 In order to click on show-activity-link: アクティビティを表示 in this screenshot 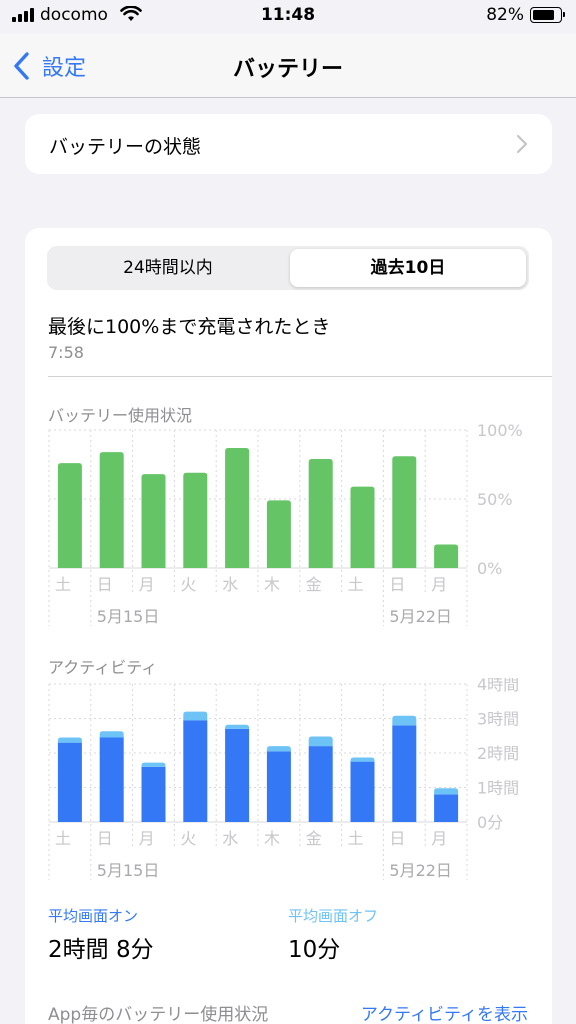, I will do `click(444, 1014)`.